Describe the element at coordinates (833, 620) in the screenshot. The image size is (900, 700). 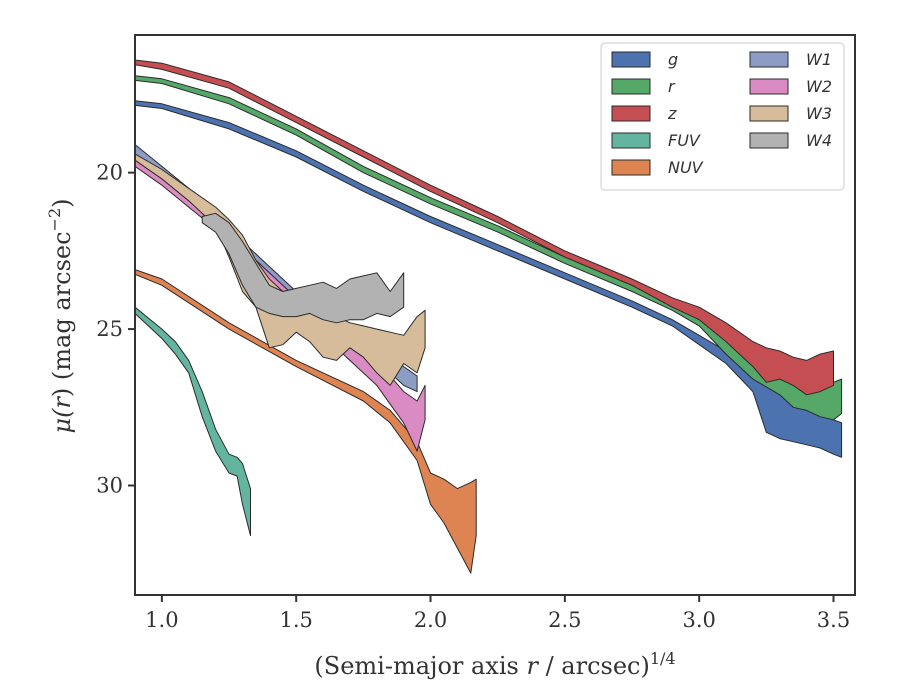
I see `x-tick-label: 3.5` at that location.